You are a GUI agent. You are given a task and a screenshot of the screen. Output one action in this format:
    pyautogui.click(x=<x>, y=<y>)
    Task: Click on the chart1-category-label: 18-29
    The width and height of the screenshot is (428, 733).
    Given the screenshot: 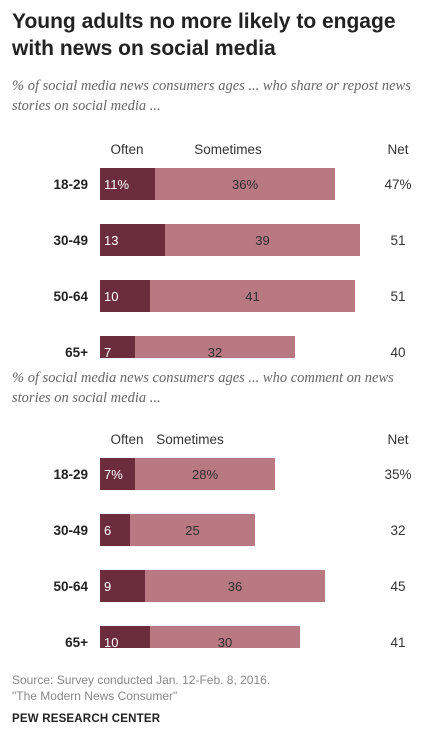 What is the action you would take?
    pyautogui.click(x=70, y=184)
    